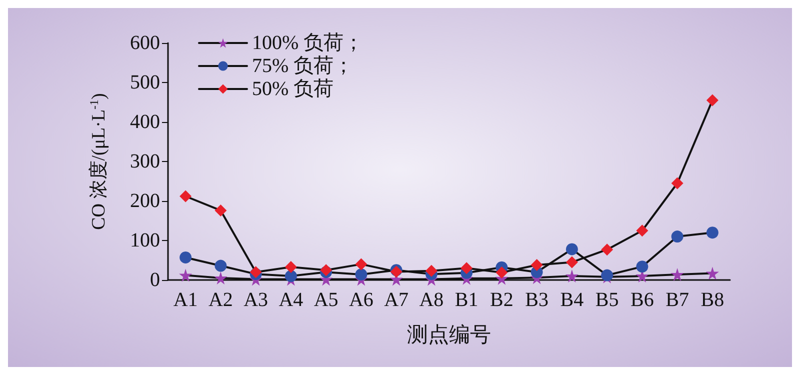 The width and height of the screenshot is (800, 375). What do you see at coordinates (396, 300) in the screenshot?
I see `x-tick-label: A7` at bounding box center [396, 300].